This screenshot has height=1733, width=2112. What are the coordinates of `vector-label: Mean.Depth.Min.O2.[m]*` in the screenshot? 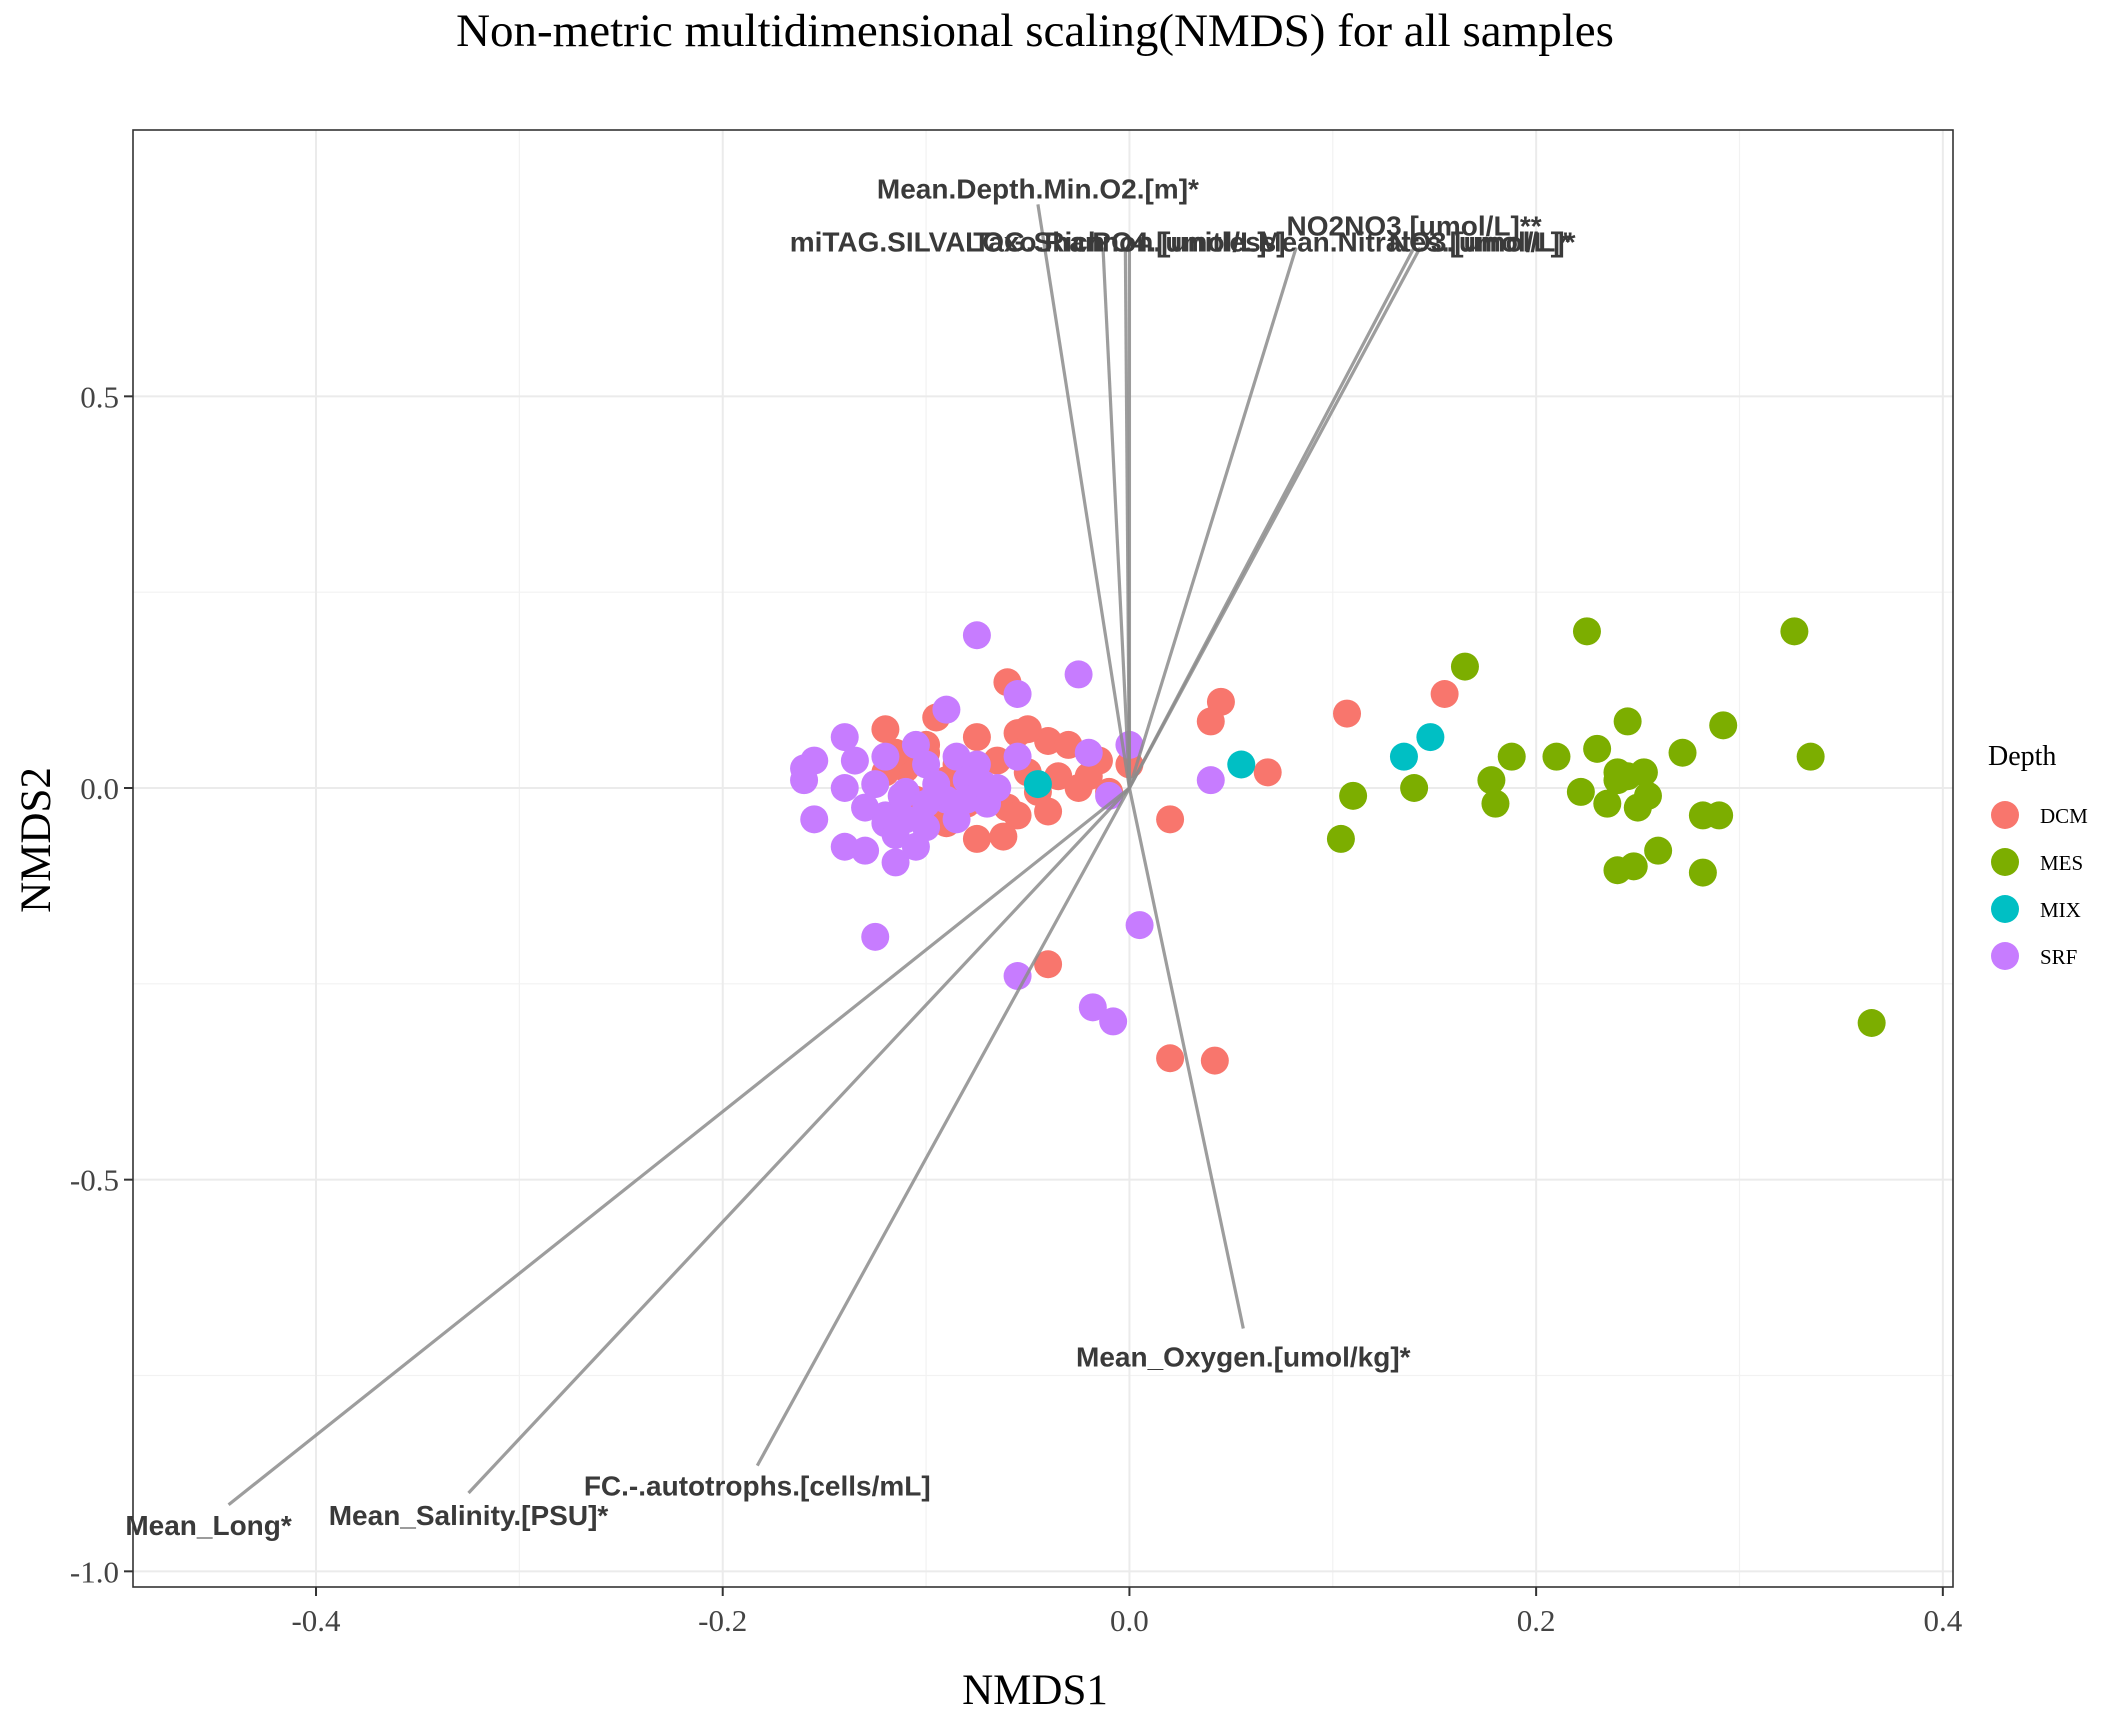 It's located at (1038, 188).